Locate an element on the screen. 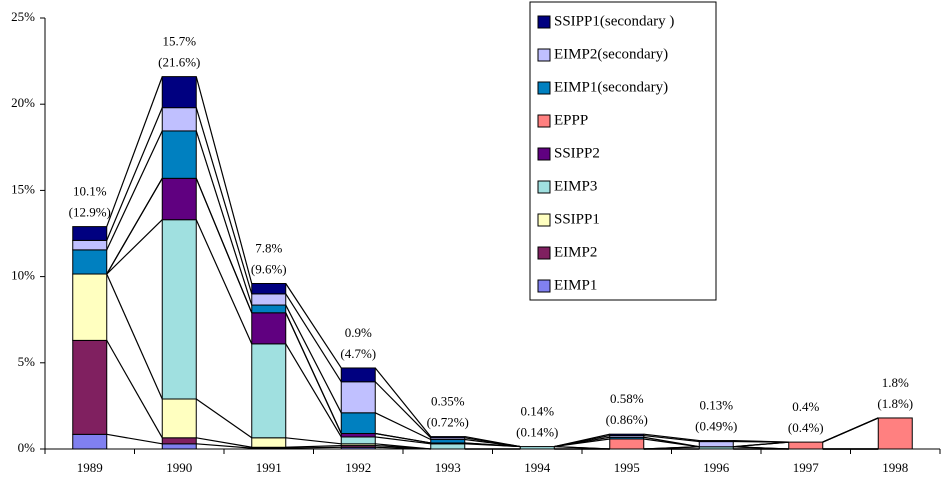  total-label: (0.49%) is located at coordinates (716, 426).